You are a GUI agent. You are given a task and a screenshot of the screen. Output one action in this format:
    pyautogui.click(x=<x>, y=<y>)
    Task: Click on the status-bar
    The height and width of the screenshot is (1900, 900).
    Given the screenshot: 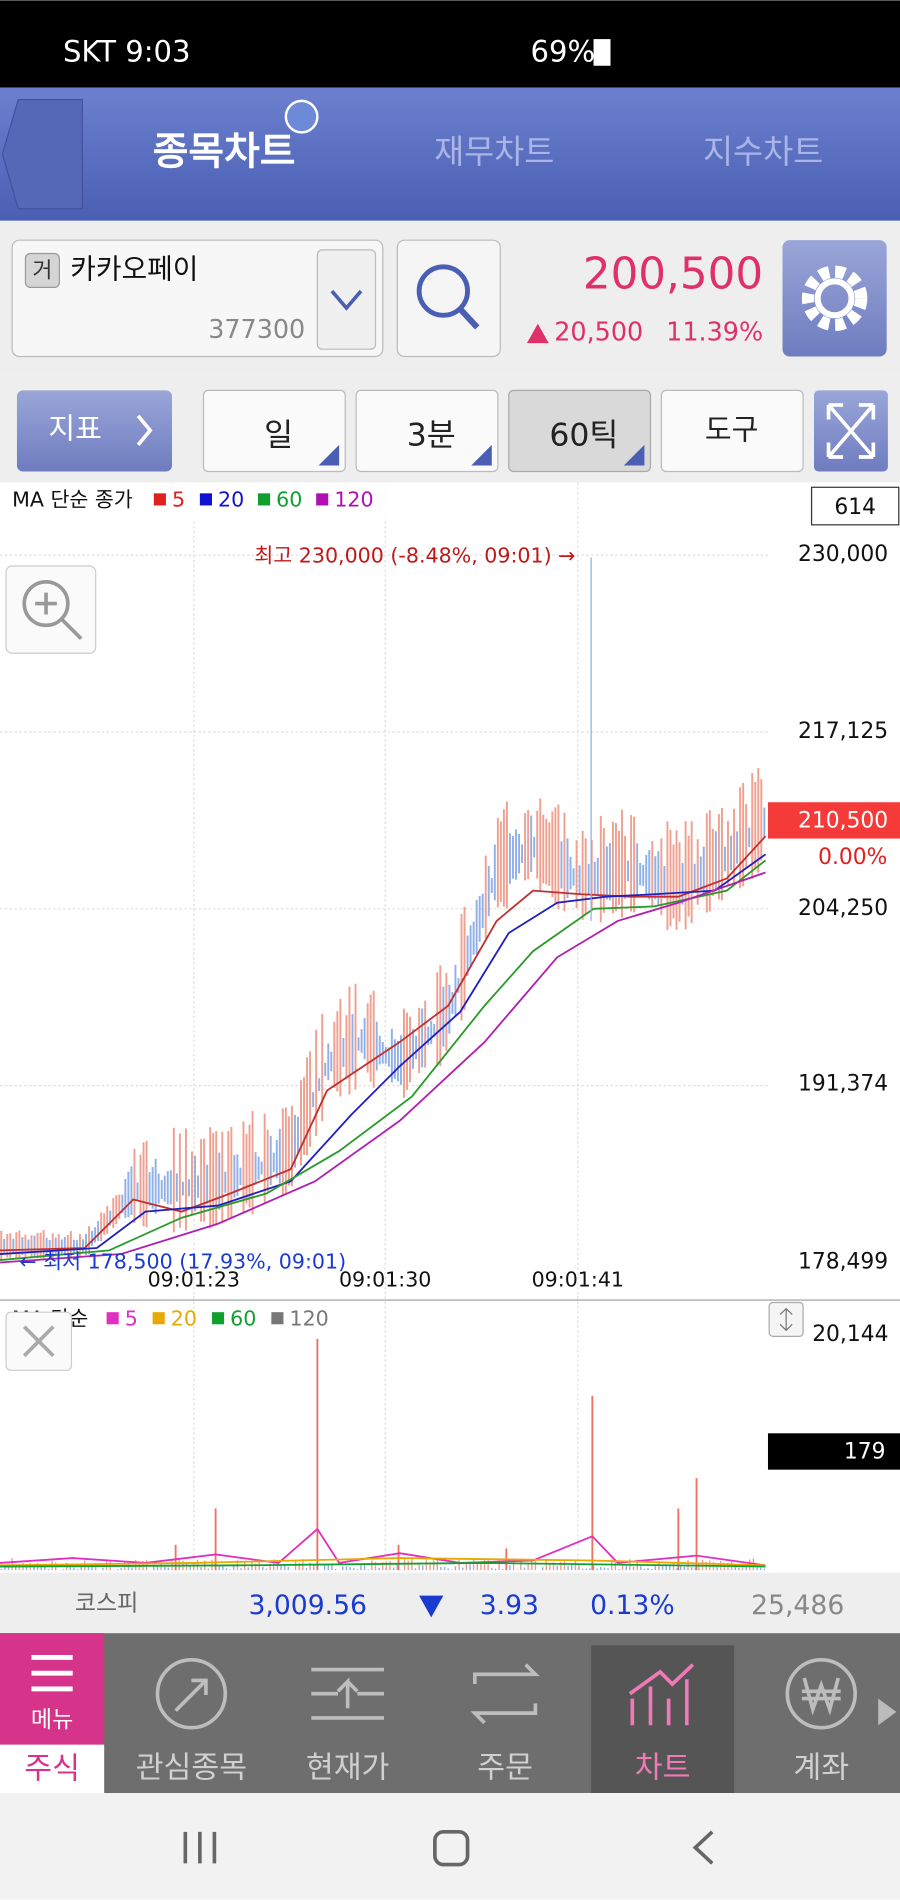 What is the action you would take?
    pyautogui.click(x=450, y=44)
    